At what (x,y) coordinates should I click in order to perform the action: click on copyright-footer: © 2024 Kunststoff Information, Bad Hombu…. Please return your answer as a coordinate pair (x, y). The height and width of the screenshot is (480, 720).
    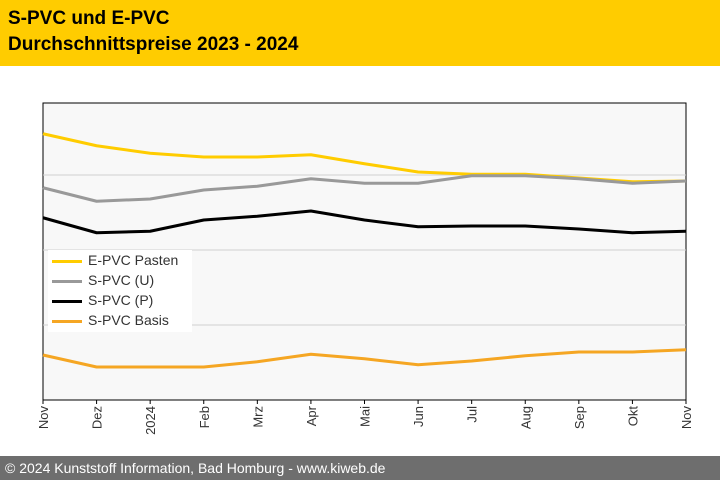
    Looking at the image, I should click on (360, 468).